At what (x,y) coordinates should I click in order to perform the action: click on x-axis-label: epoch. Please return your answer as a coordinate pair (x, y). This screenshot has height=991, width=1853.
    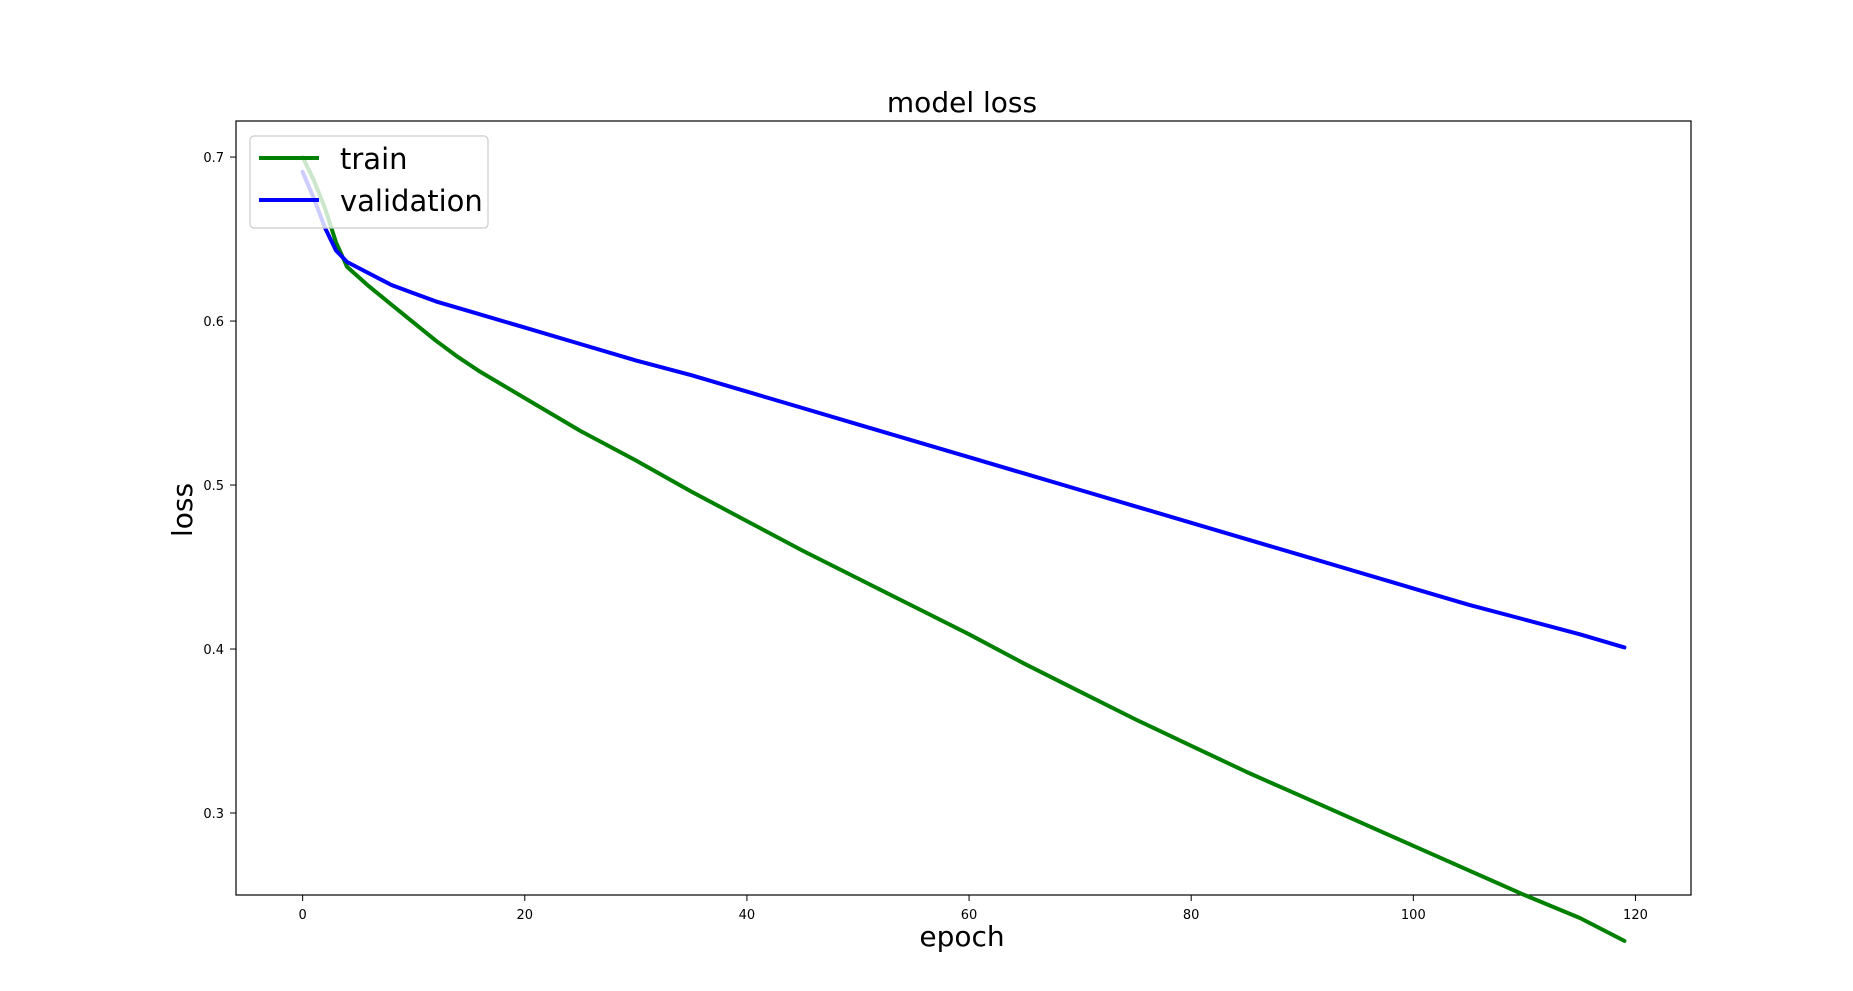
    Looking at the image, I should click on (961, 936).